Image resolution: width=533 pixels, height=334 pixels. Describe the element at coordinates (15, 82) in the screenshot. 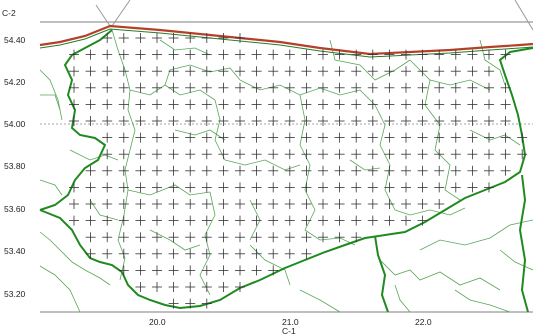

I see `y-tick-label: 54.20` at that location.